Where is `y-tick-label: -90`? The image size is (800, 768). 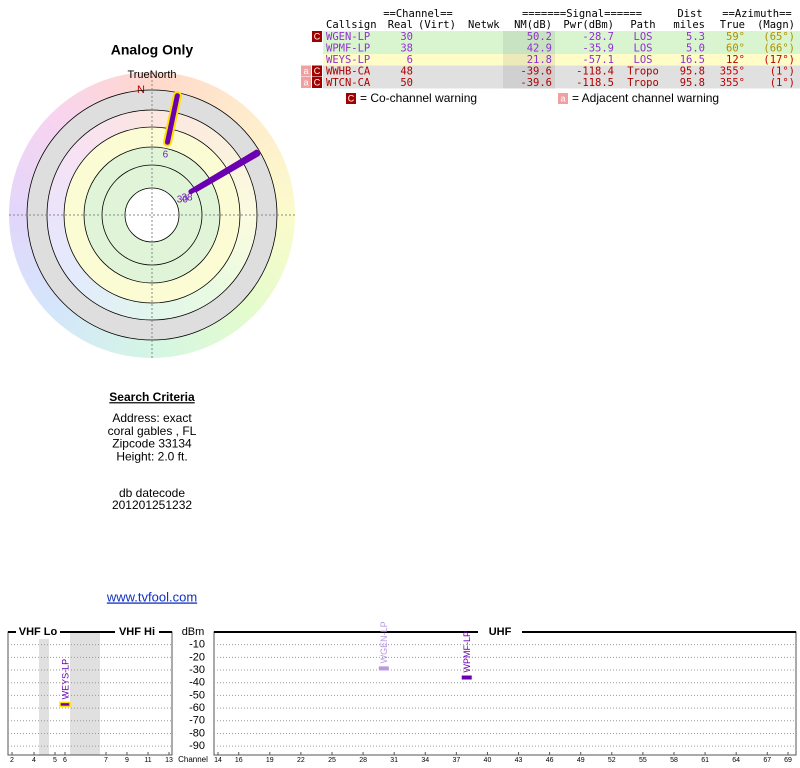
y-tick-label: -90 is located at coordinates (197, 746).